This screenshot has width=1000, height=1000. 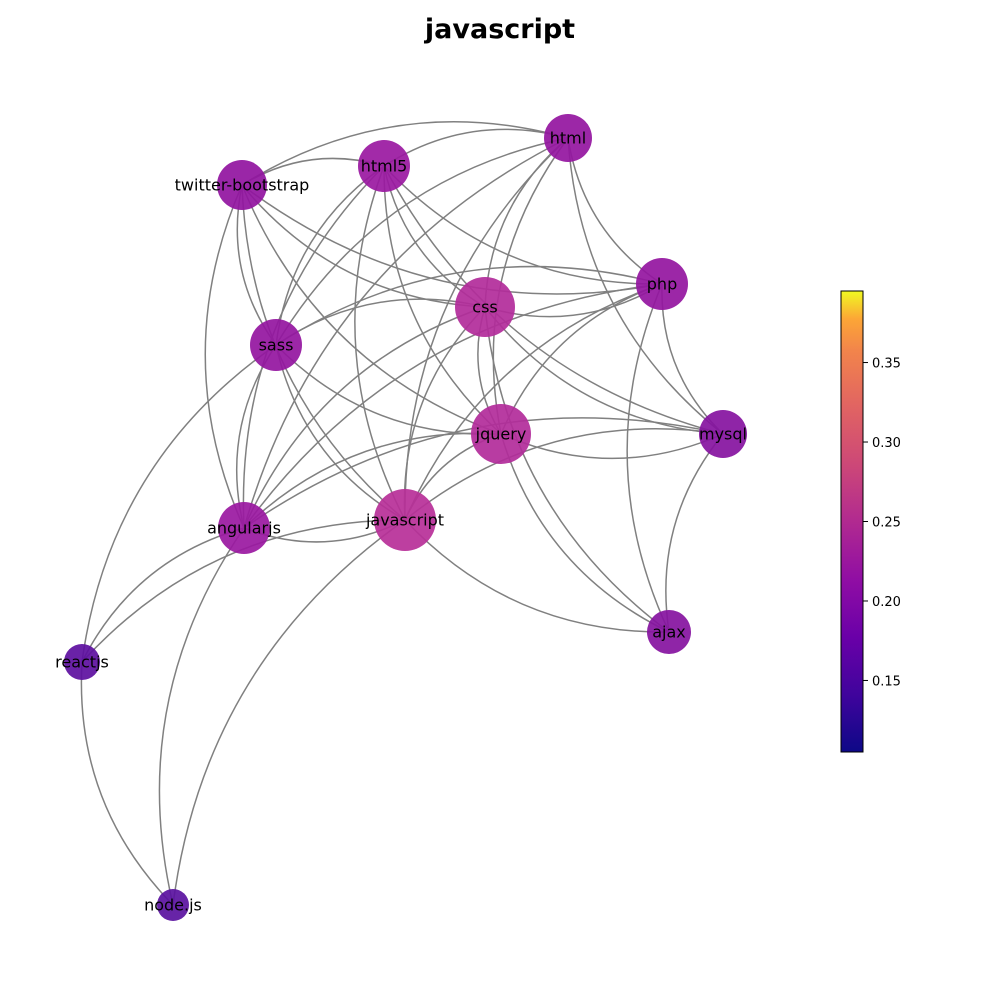 I want to click on edge-css-ajax, so click(x=577, y=469).